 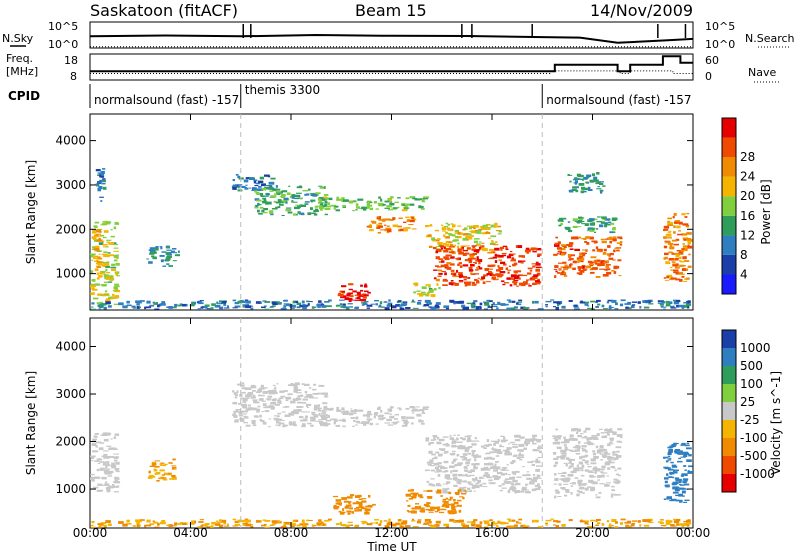 I want to click on power-colorbar-tick: 8, so click(x=744, y=255).